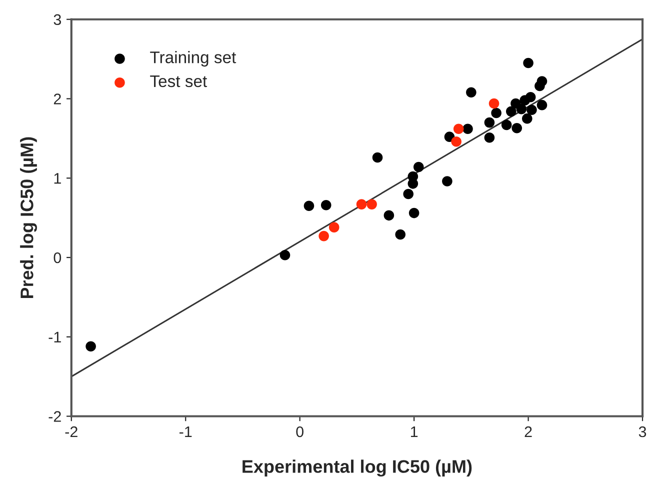 Image resolution: width=649 pixels, height=484 pixels. What do you see at coordinates (528, 432) in the screenshot?
I see `x-tick-label: 2` at bounding box center [528, 432].